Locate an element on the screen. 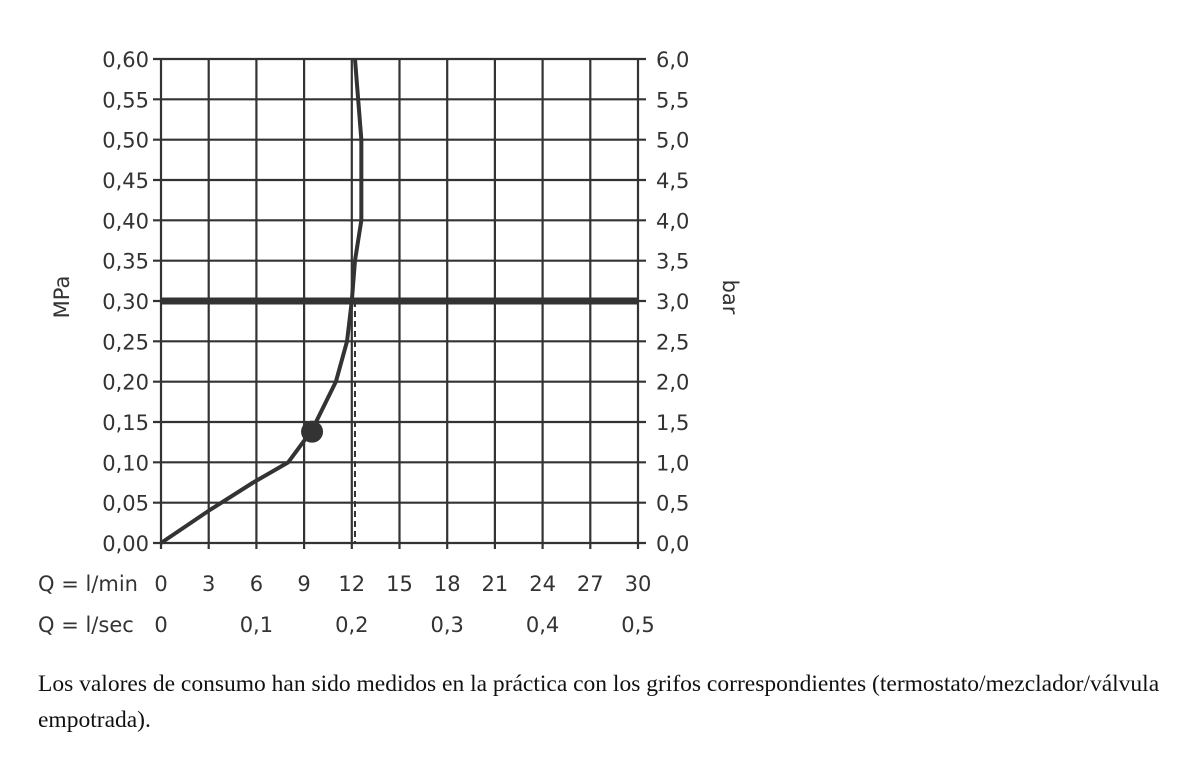  y-right-tick-label: 3,0 is located at coordinates (672, 302).